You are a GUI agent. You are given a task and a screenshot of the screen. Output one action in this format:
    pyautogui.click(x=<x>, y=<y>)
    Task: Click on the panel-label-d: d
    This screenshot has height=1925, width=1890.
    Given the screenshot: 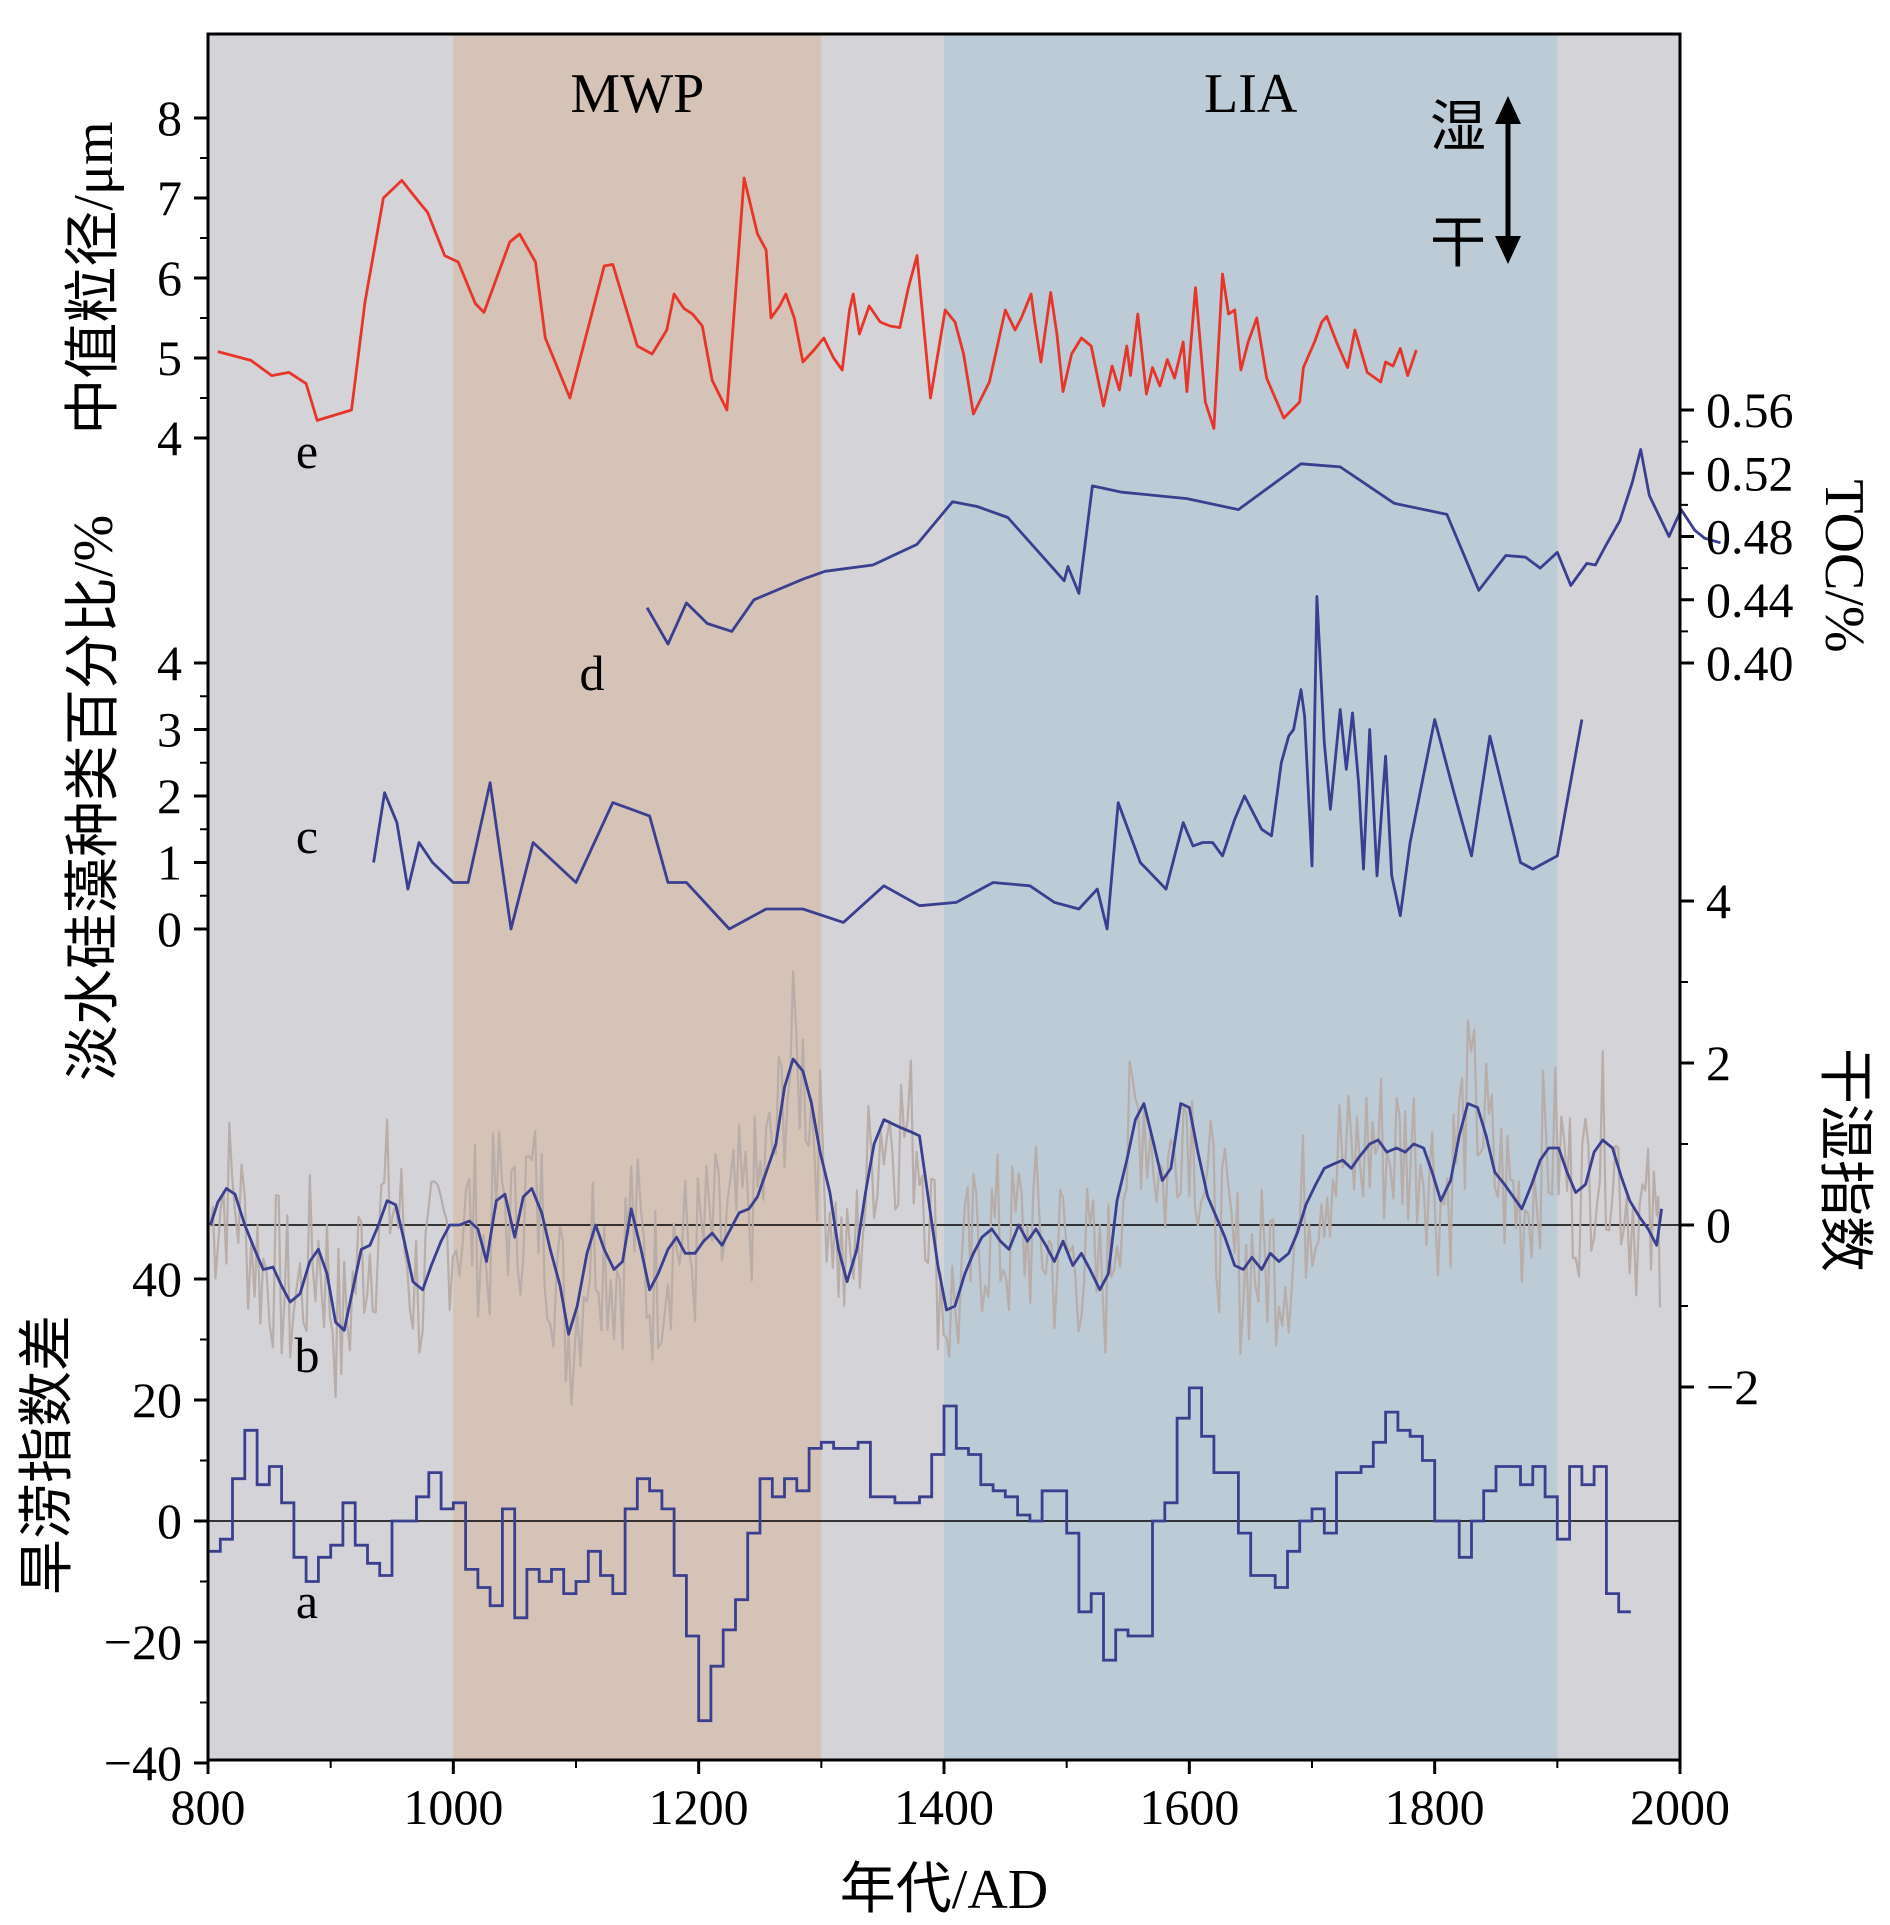 What is the action you would take?
    pyautogui.click(x=592, y=673)
    